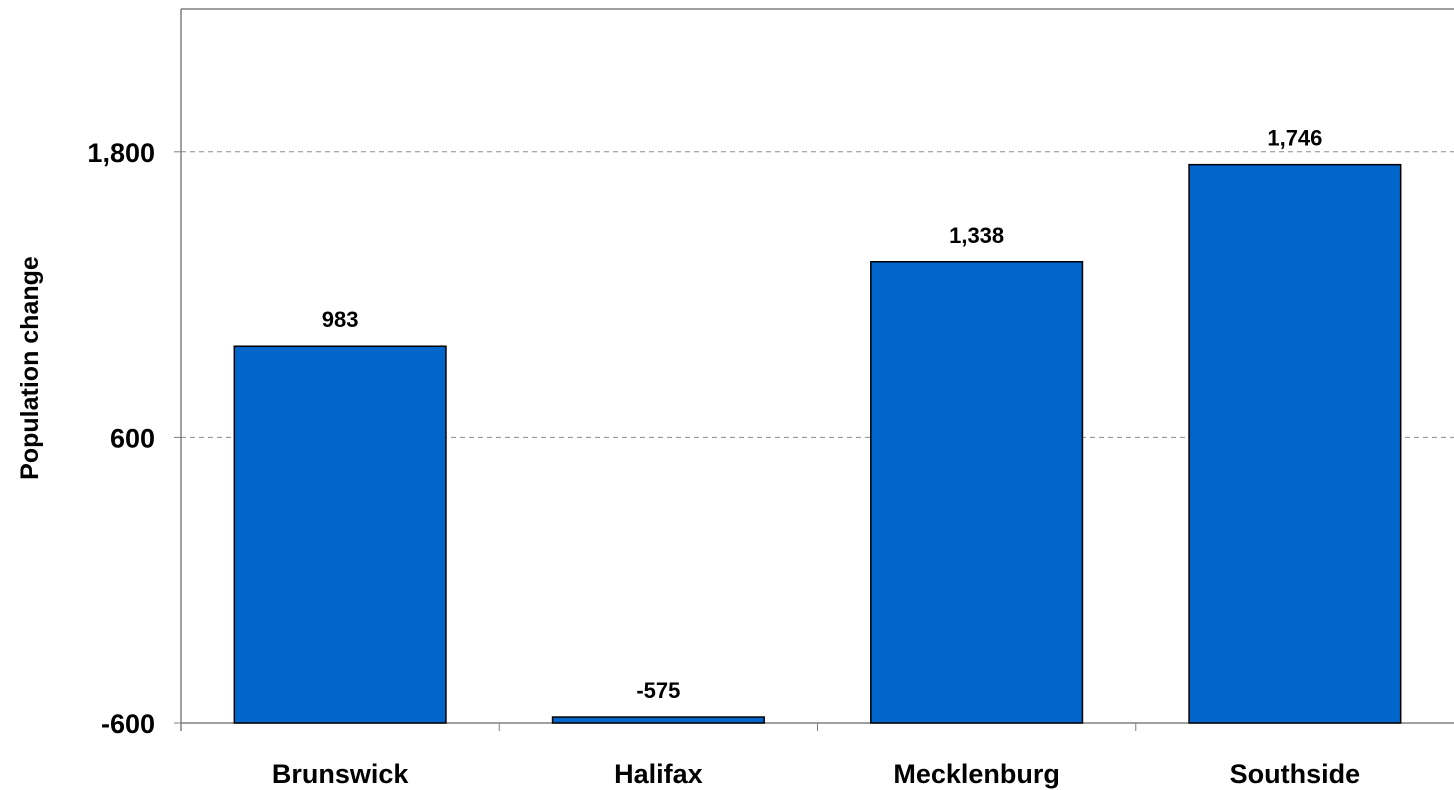 The height and width of the screenshot is (790, 1454). What do you see at coordinates (1295, 443) in the screenshot?
I see `bar-southside` at bounding box center [1295, 443].